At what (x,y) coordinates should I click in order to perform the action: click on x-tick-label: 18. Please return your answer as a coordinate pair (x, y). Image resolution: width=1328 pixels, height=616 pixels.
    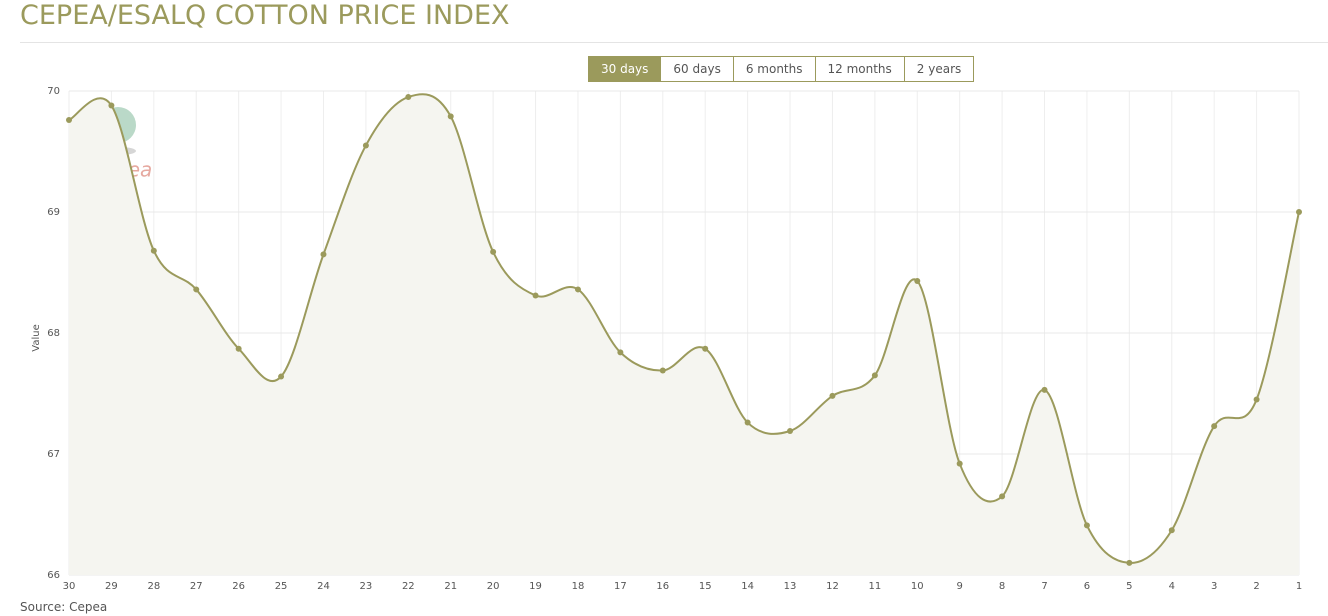
    Looking at the image, I should click on (578, 586).